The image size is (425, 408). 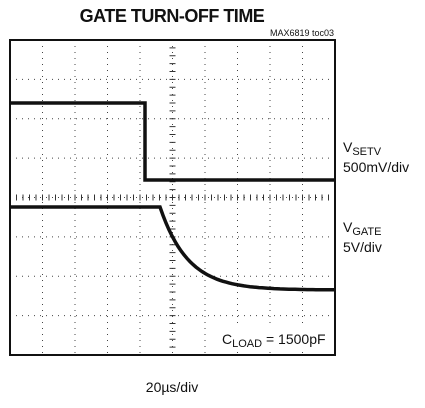 What do you see at coordinates (362, 148) in the screenshot?
I see `trace-label: VSETV` at bounding box center [362, 148].